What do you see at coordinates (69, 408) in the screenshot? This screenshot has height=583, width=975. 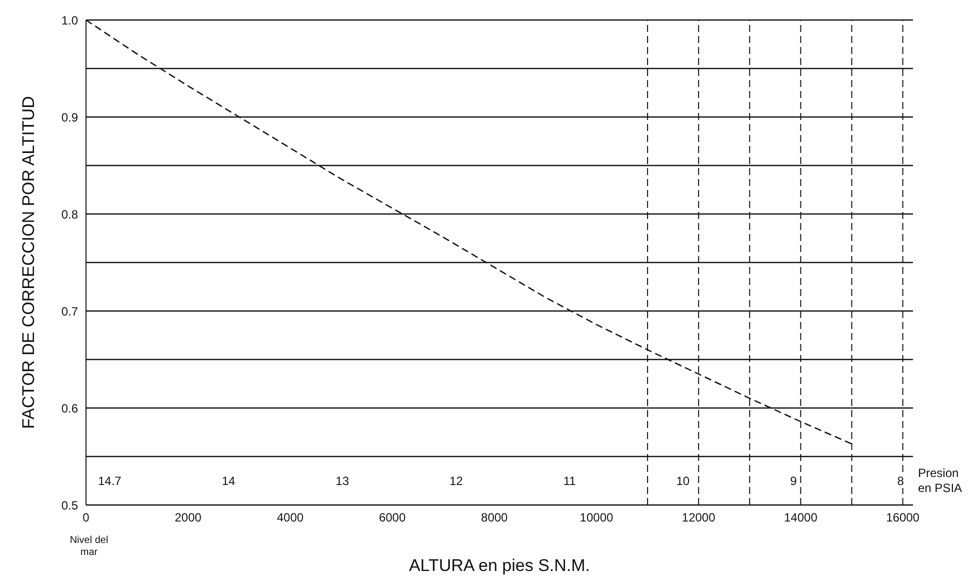 I see `y-tick-label: 0.6` at bounding box center [69, 408].